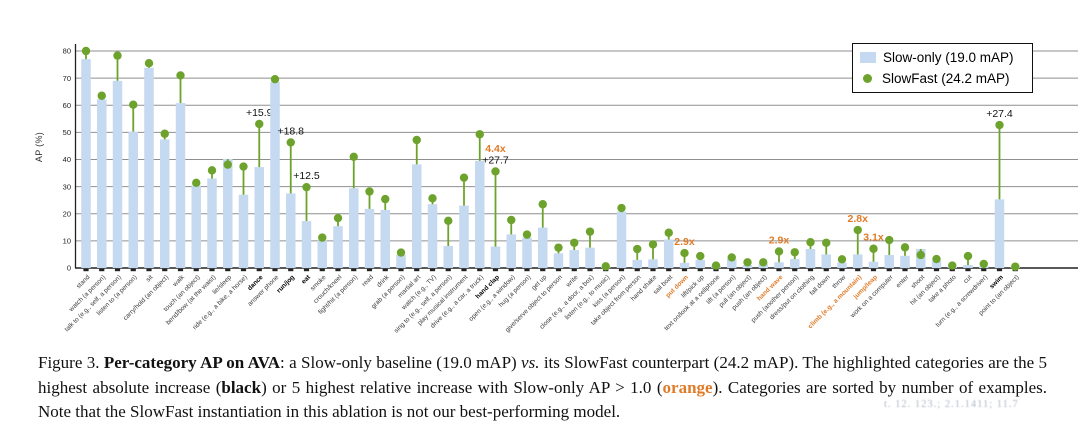  I want to click on y-tick-label: 40, so click(67, 159).